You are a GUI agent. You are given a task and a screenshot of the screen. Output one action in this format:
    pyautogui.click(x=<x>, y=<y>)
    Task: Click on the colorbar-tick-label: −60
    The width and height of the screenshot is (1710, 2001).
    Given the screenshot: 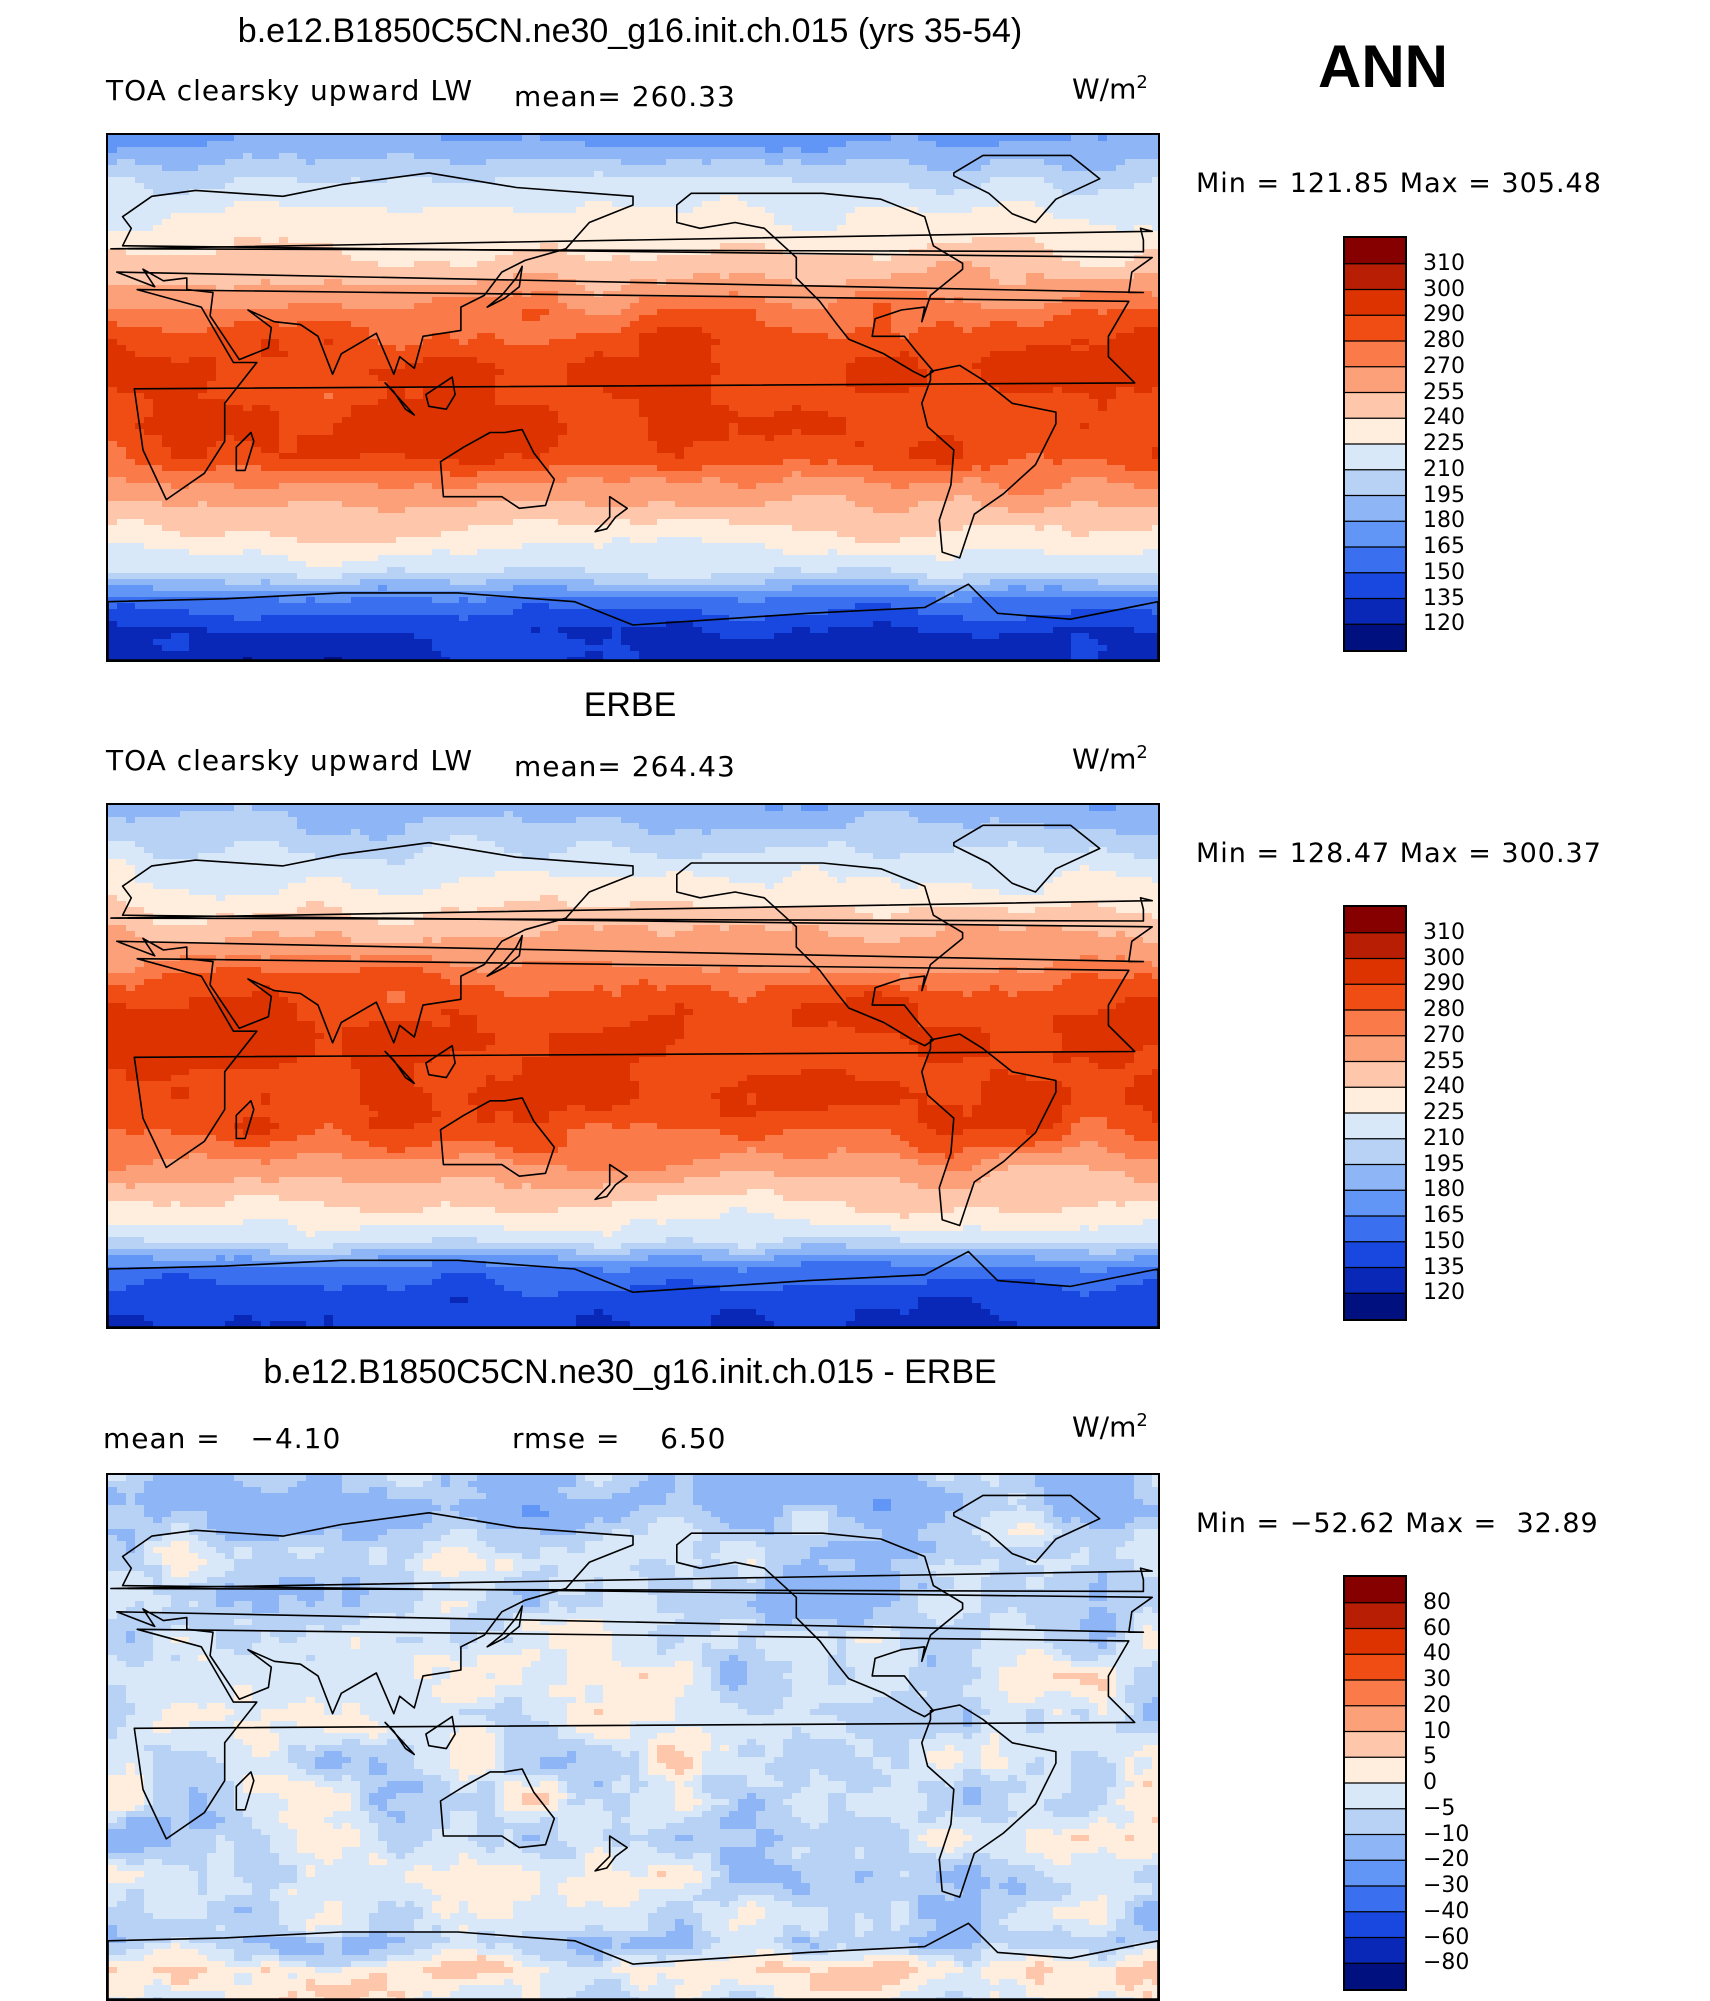 What is the action you would take?
    pyautogui.click(x=1446, y=1938)
    